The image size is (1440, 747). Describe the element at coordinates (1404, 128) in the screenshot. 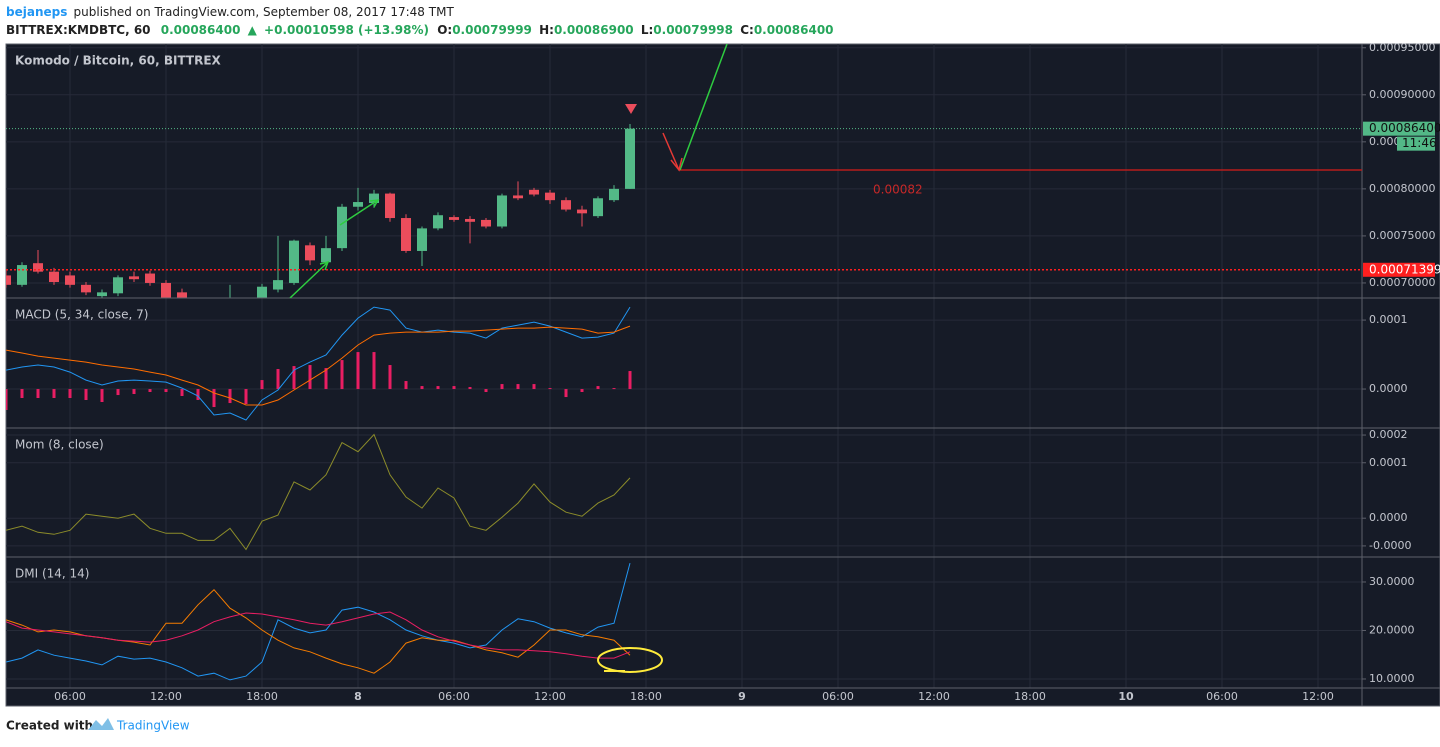

I see `price-badge-label: 0.00086400` at that location.